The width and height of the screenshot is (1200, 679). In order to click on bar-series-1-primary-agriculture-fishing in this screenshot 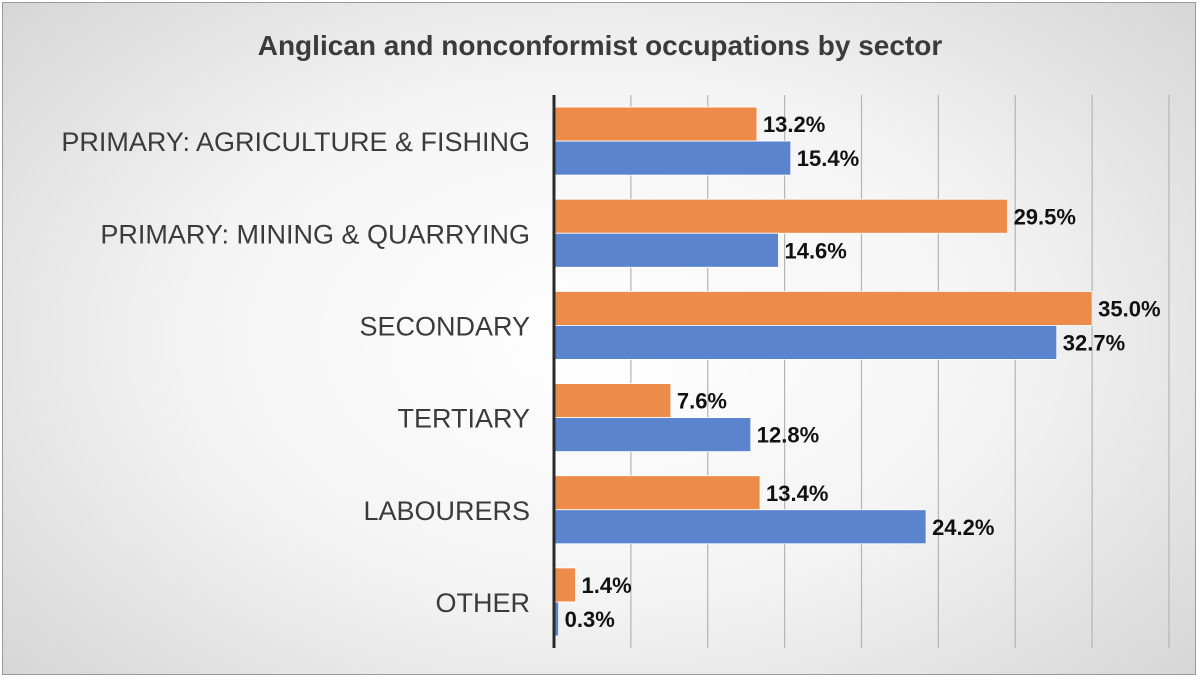, I will do `click(655, 124)`.